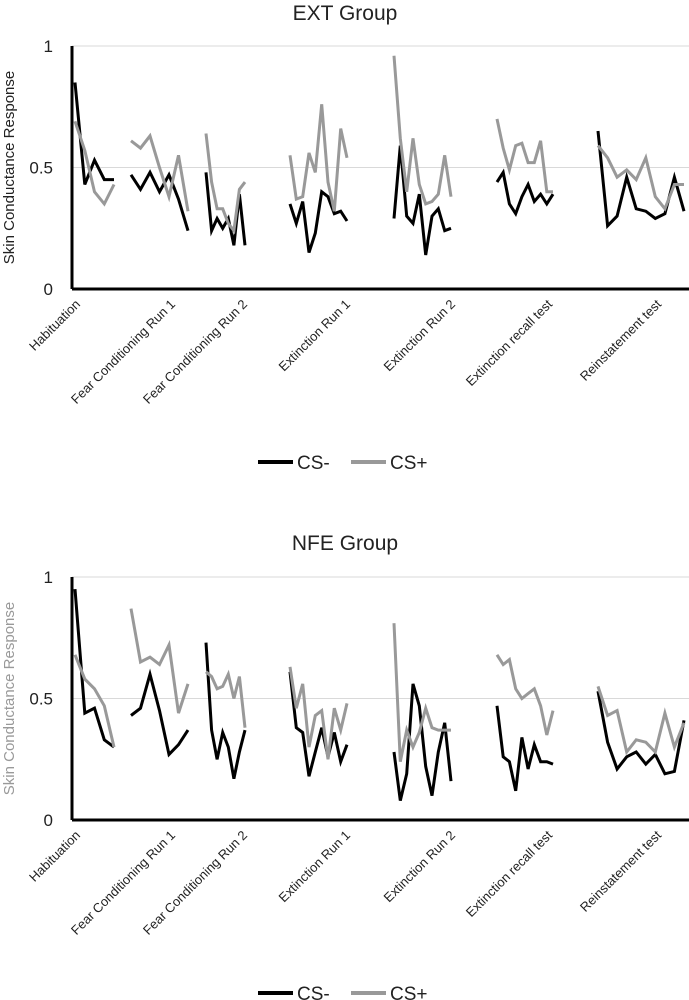 The image size is (689, 1000). What do you see at coordinates (345, 13) in the screenshot?
I see `chart-title: EXT Group` at bounding box center [345, 13].